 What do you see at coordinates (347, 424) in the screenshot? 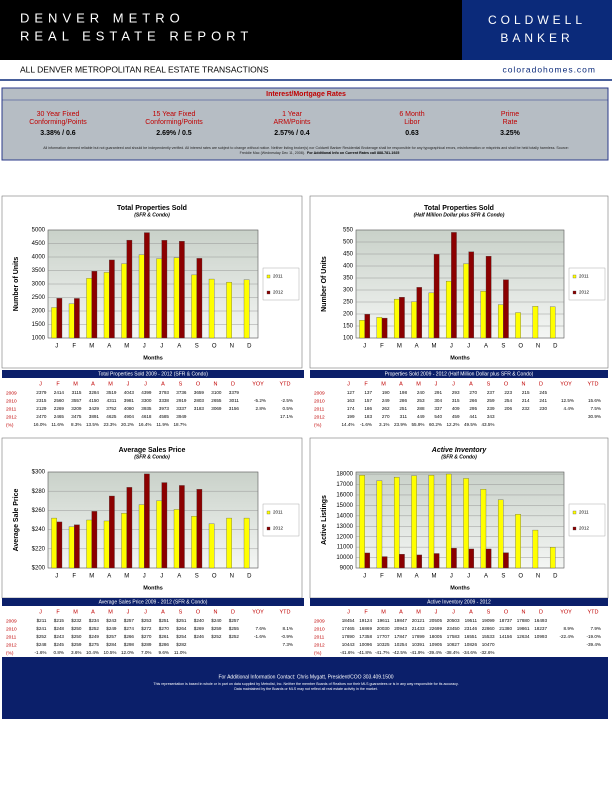
I see `table-cell: 14.4%` at bounding box center [347, 424].